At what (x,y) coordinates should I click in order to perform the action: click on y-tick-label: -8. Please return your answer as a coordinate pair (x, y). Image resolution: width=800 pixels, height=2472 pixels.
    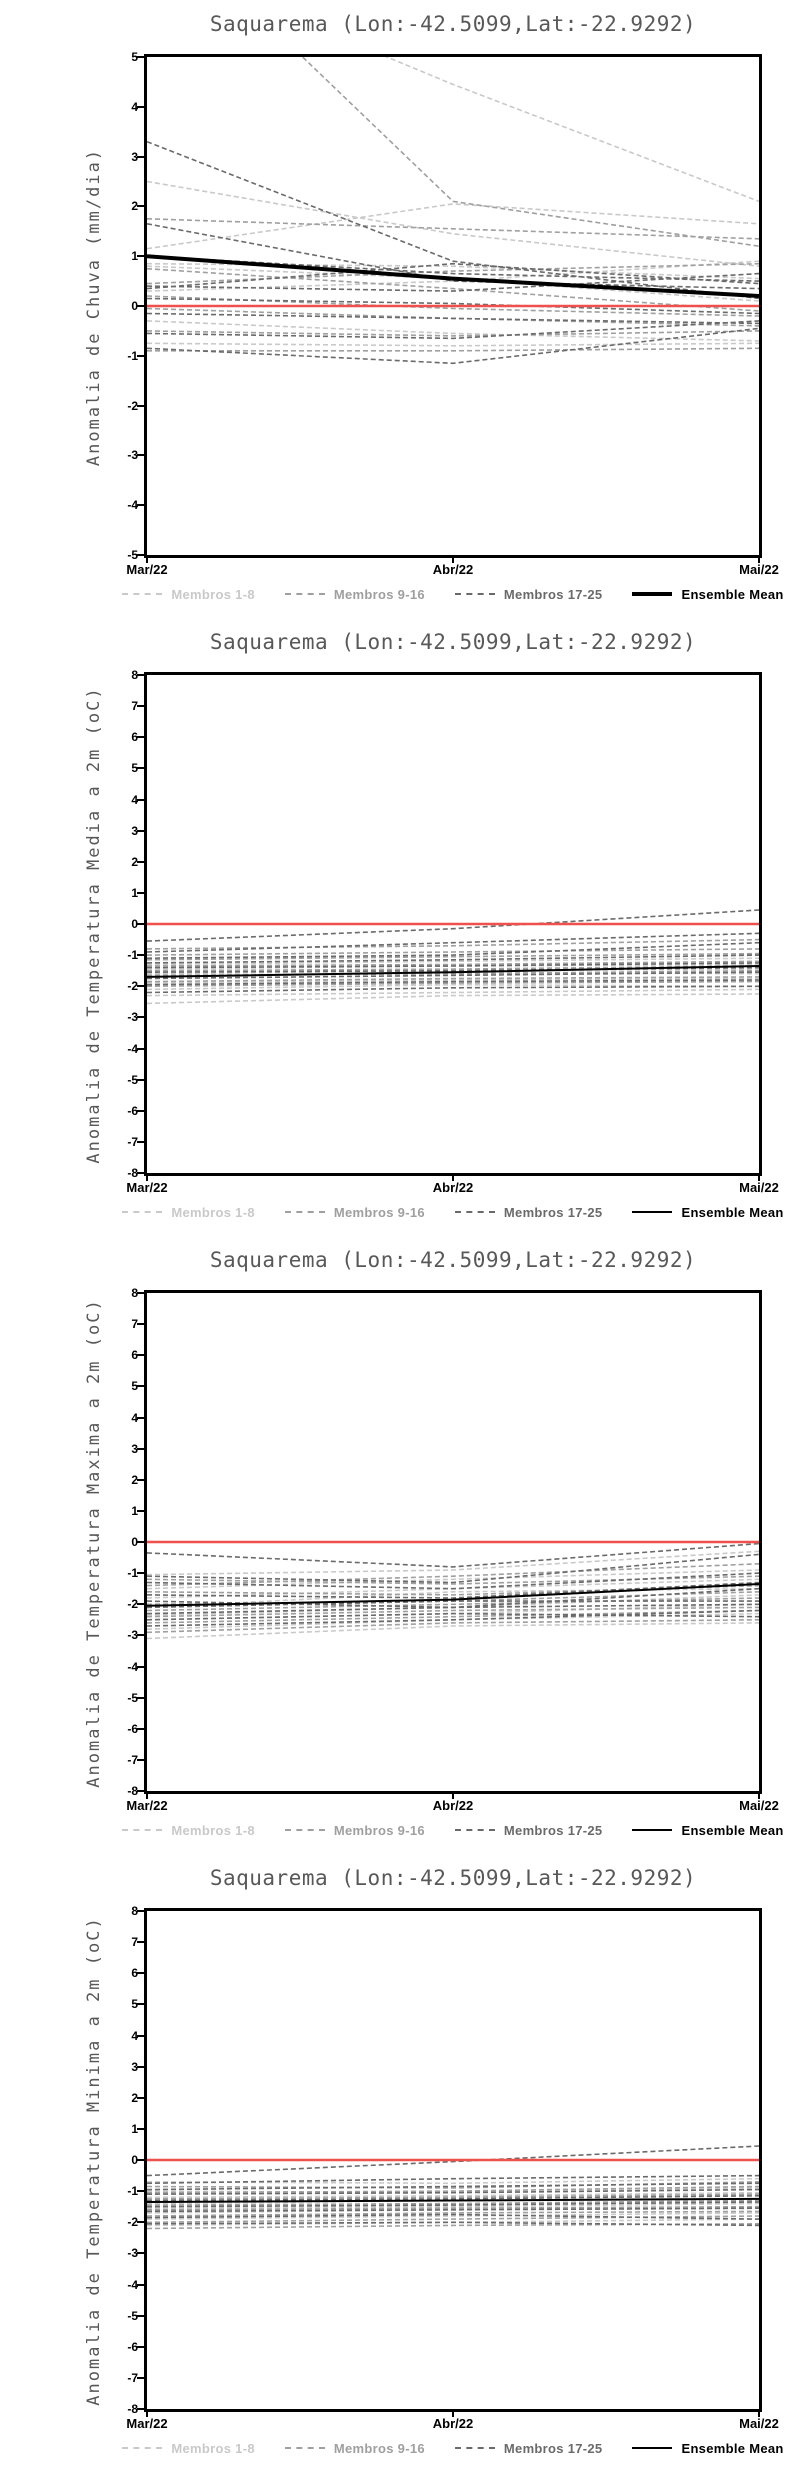
    Looking at the image, I should click on (132, 1791).